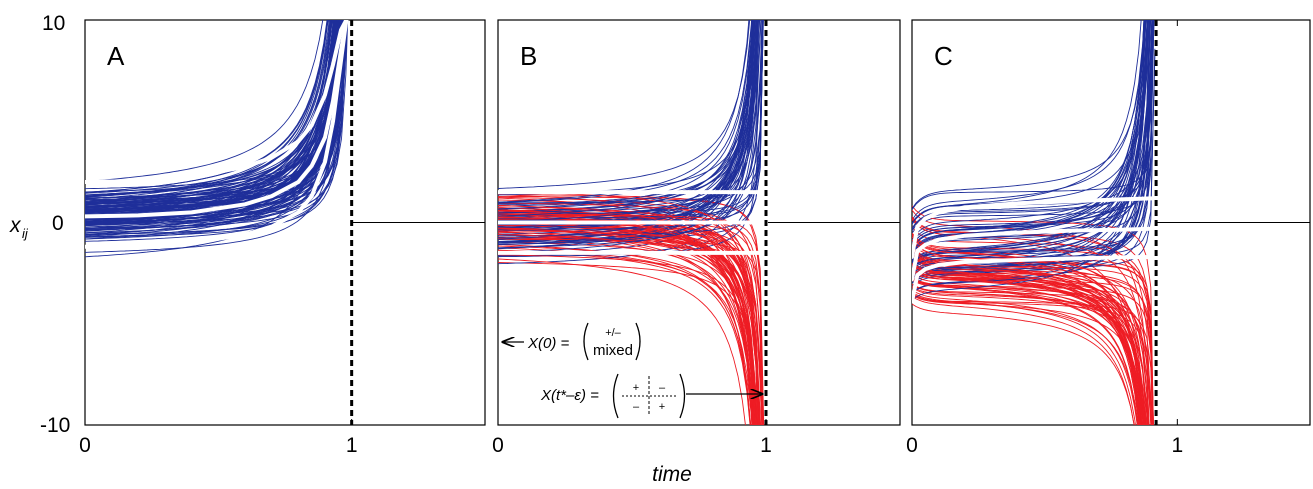 This screenshot has width=1313, height=489. I want to click on panel-letter-a: A, so click(116, 56).